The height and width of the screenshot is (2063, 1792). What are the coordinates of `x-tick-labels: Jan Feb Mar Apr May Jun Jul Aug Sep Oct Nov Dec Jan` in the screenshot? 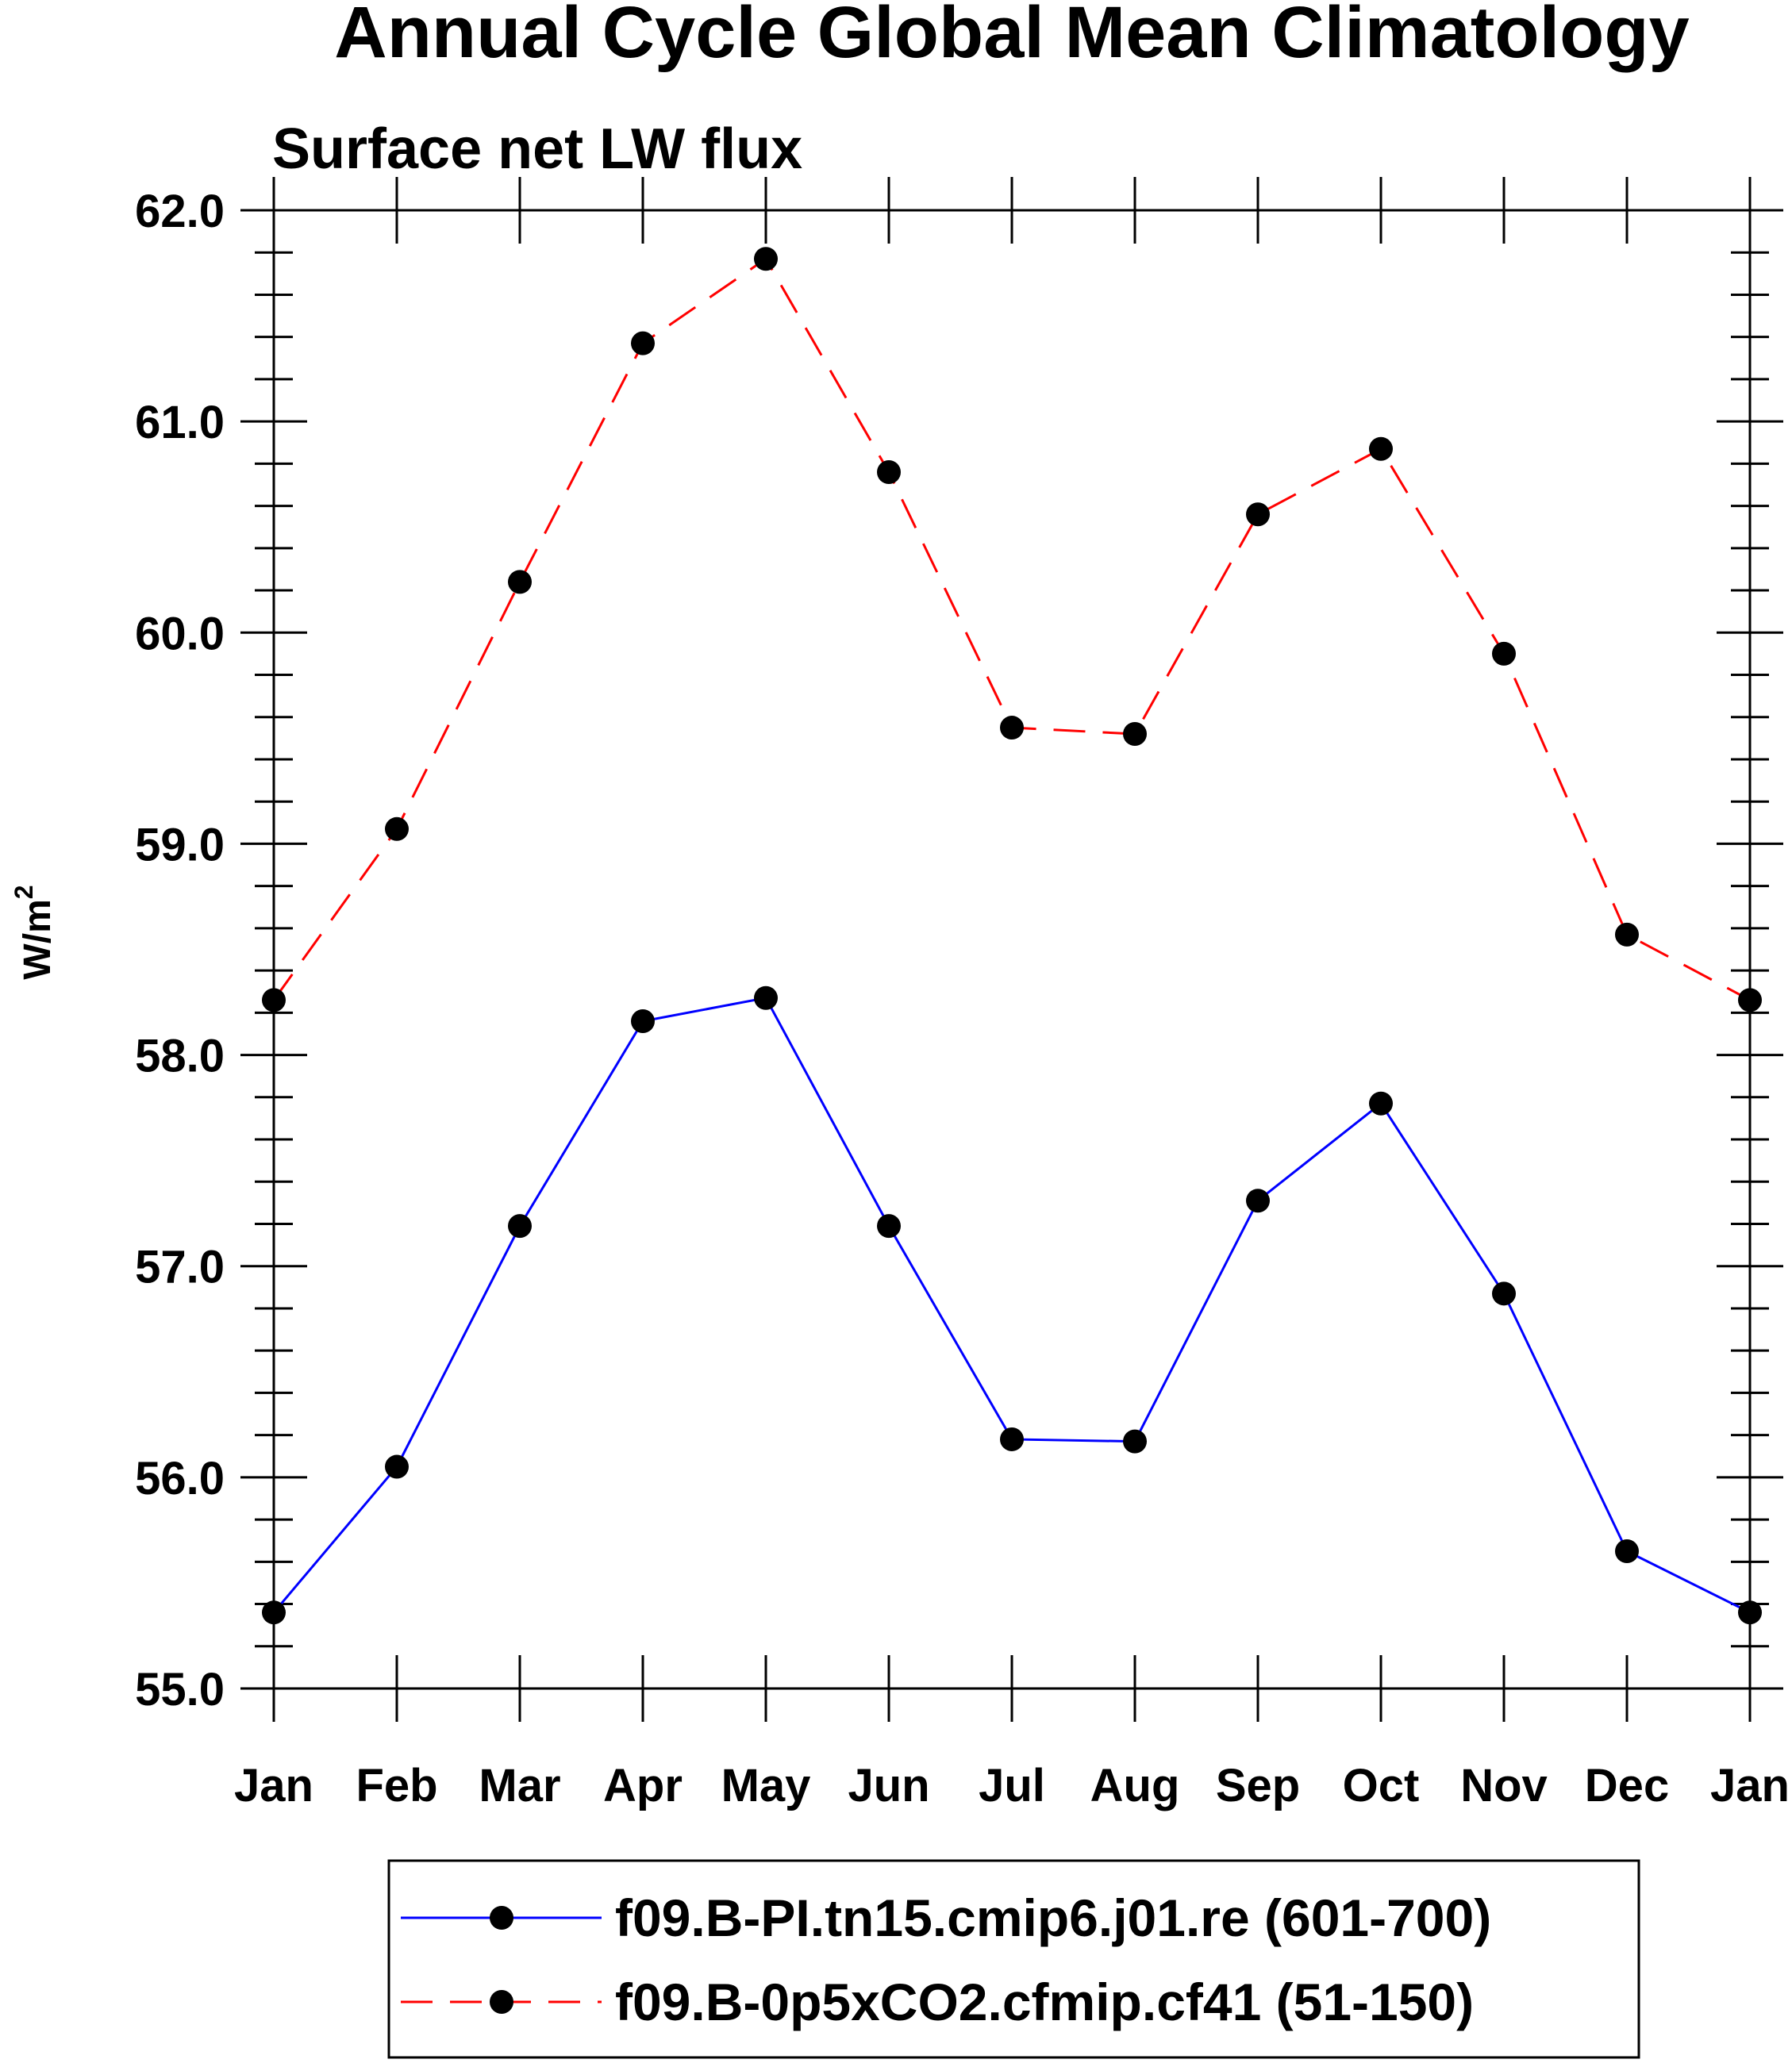 It's located at (1012, 1785).